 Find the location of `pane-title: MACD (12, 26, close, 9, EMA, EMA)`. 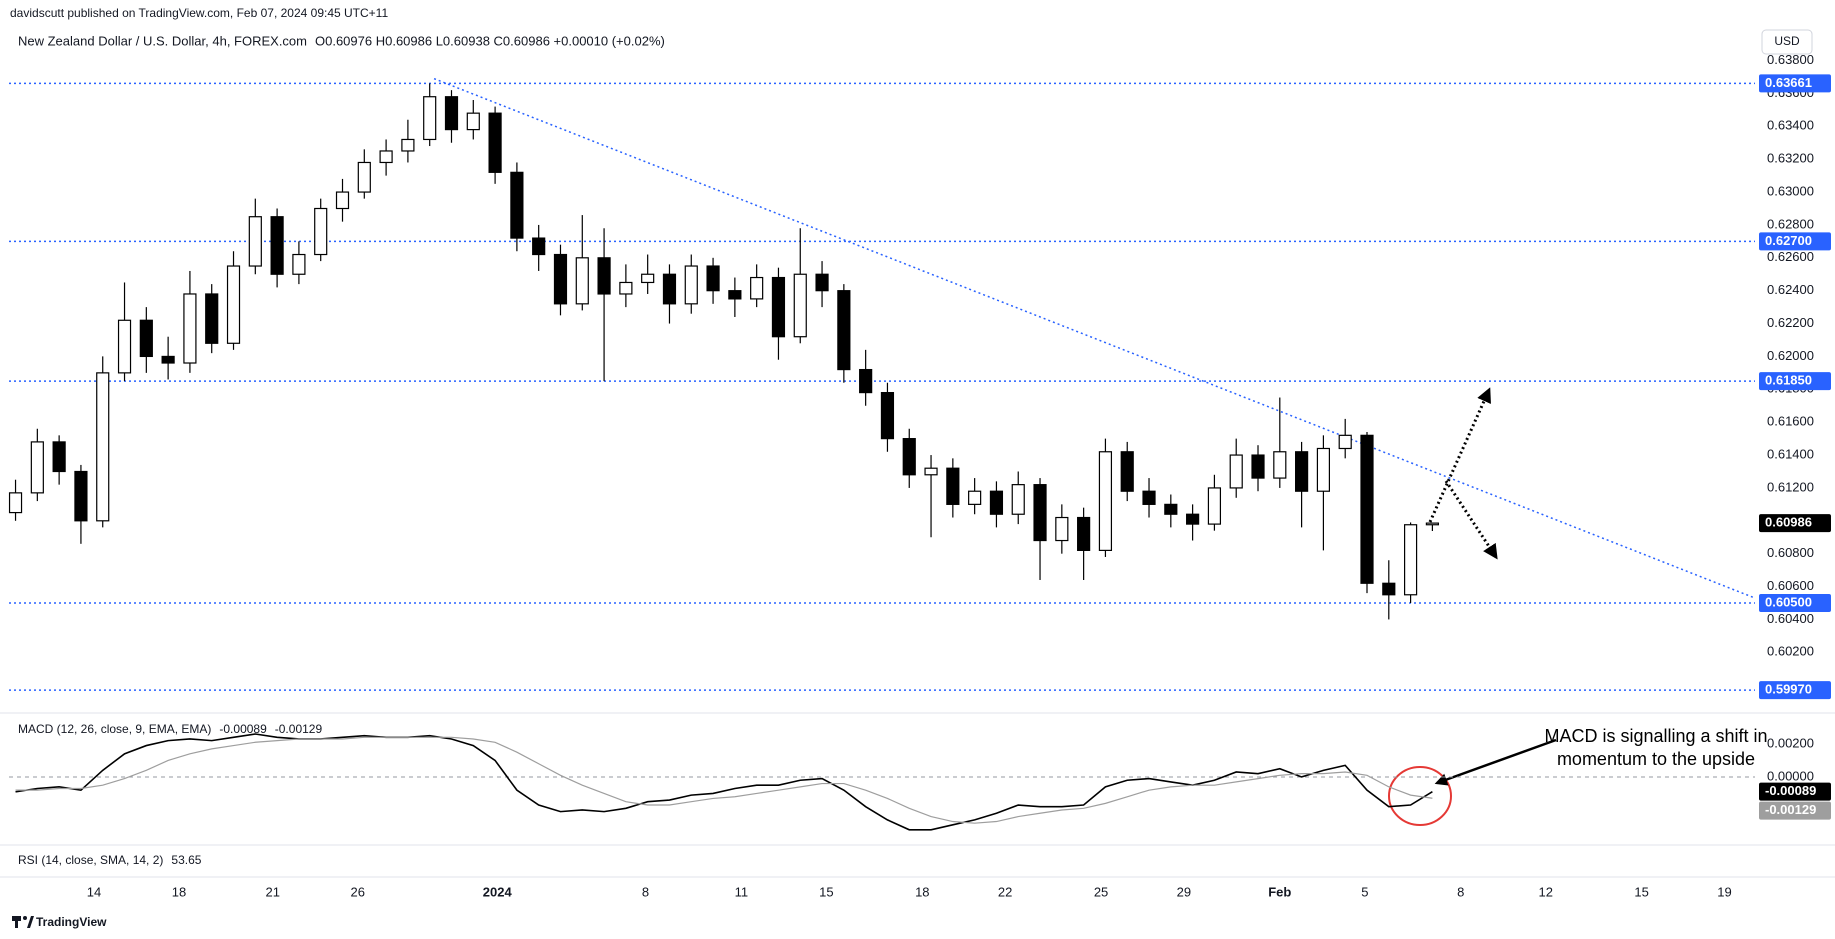

pane-title: MACD (12, 26, close, 9, EMA, EMA) is located at coordinates (114, 729).